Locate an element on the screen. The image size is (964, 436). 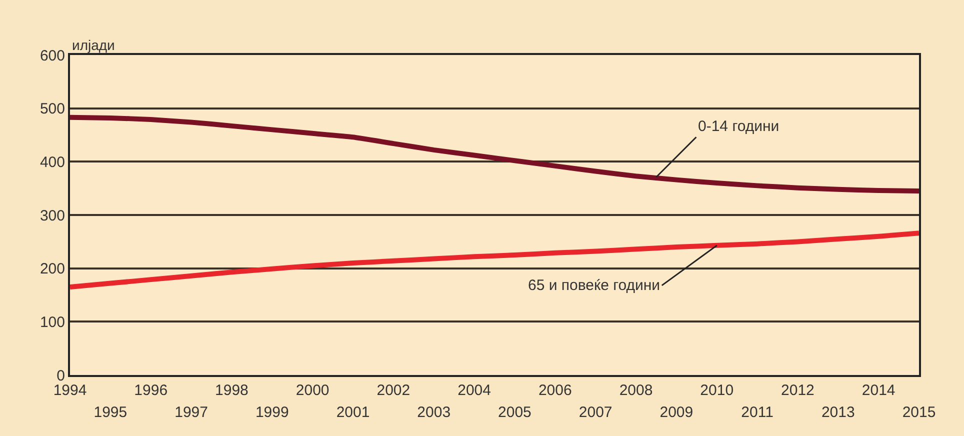
x-tick-label: 2010 is located at coordinates (717, 391).